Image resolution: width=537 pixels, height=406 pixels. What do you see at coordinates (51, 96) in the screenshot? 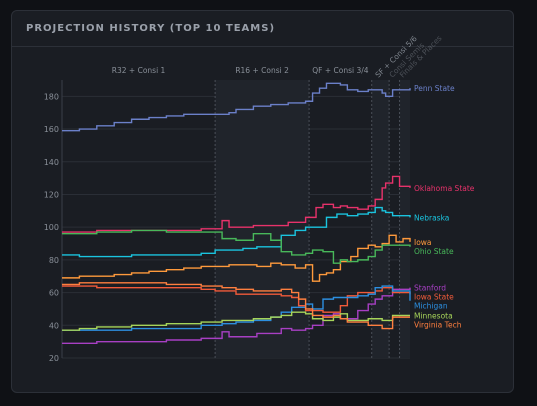
I see `y-tick-label: 180` at bounding box center [51, 96].